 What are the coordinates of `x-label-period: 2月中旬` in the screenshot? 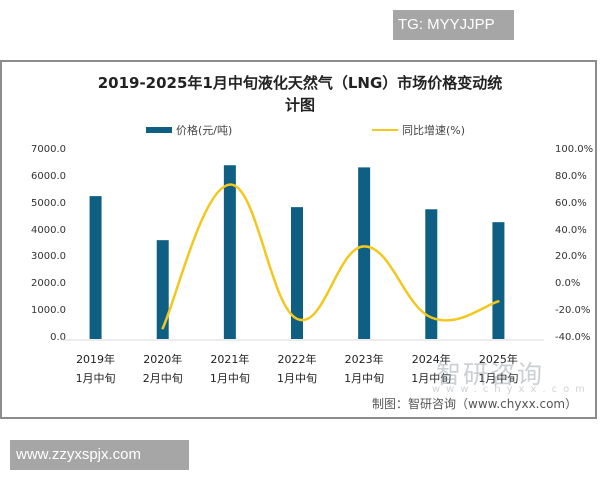 It's located at (162, 378).